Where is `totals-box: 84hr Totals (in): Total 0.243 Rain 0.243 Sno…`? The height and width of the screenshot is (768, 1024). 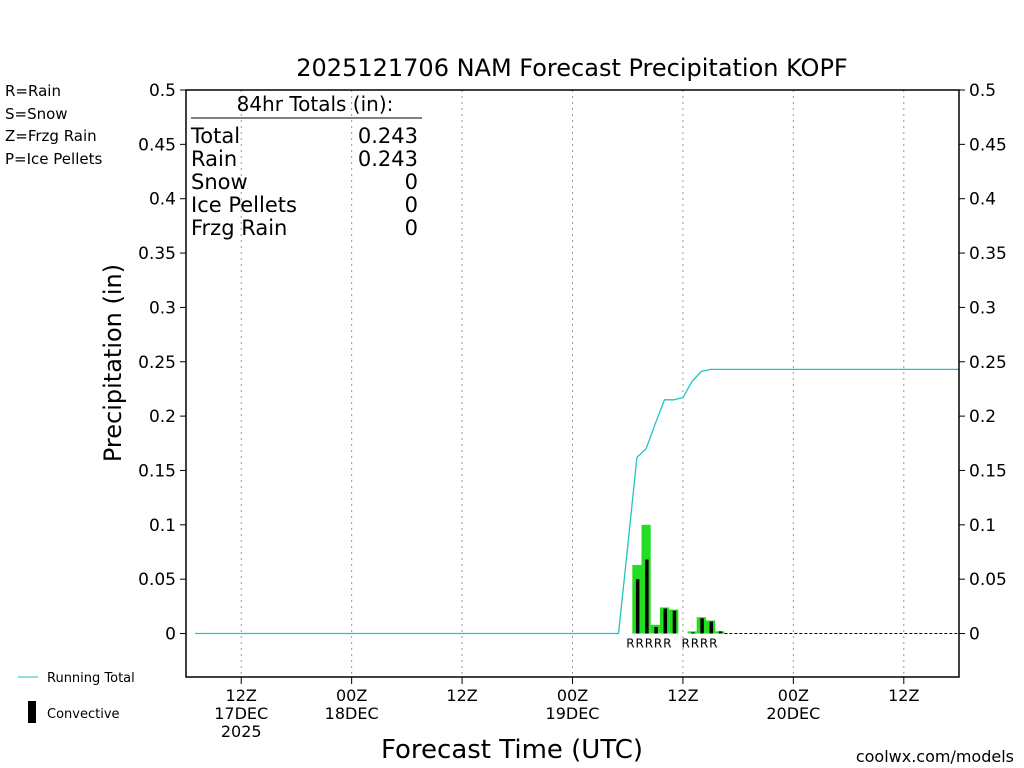
totals-box: 84hr Totals (in): Total 0.243 Rain 0.243 Sno… is located at coordinates (306, 166).